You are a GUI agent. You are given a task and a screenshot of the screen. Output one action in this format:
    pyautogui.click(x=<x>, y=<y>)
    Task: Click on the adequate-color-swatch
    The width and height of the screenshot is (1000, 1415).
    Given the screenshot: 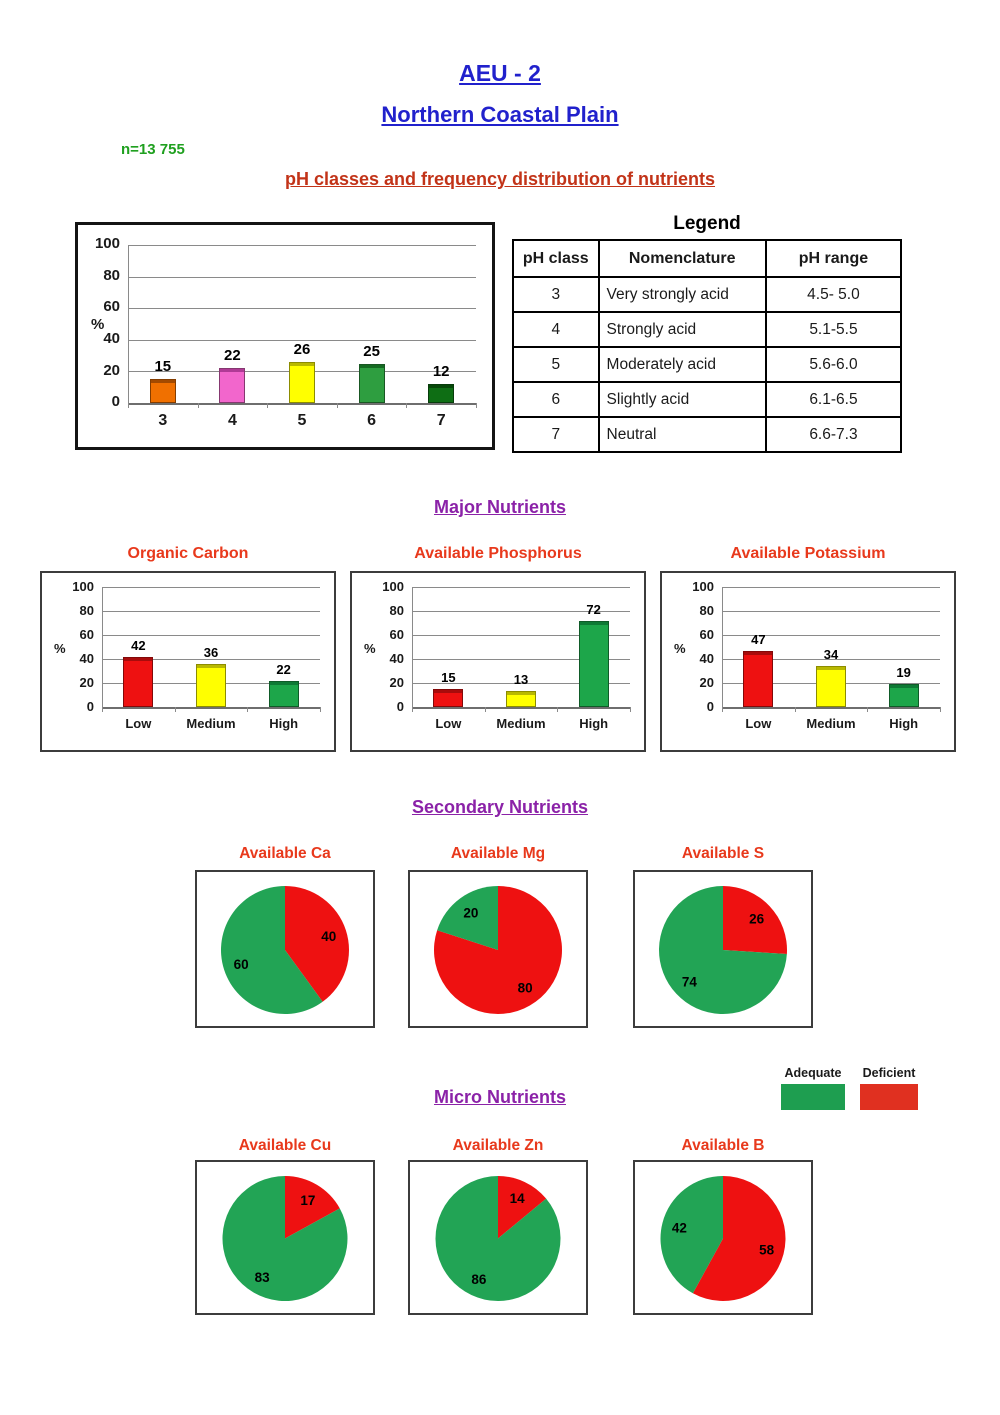 What is the action you would take?
    pyautogui.click(x=813, y=1097)
    